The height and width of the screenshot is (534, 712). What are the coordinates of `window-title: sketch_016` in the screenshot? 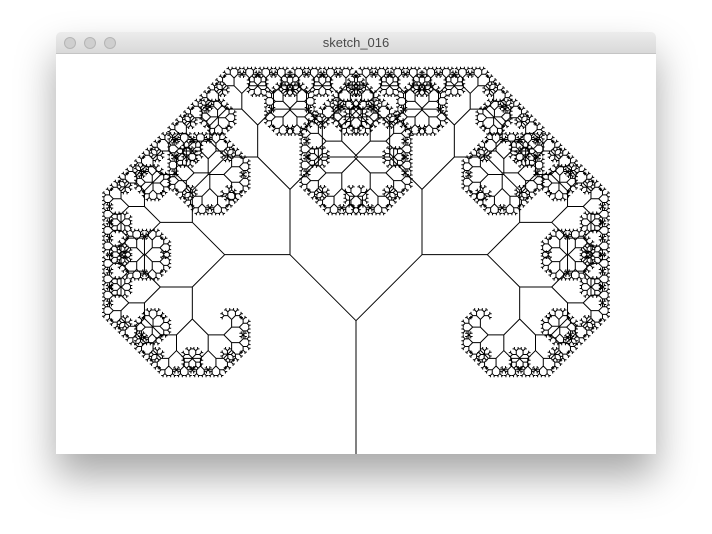 It's located at (356, 42).